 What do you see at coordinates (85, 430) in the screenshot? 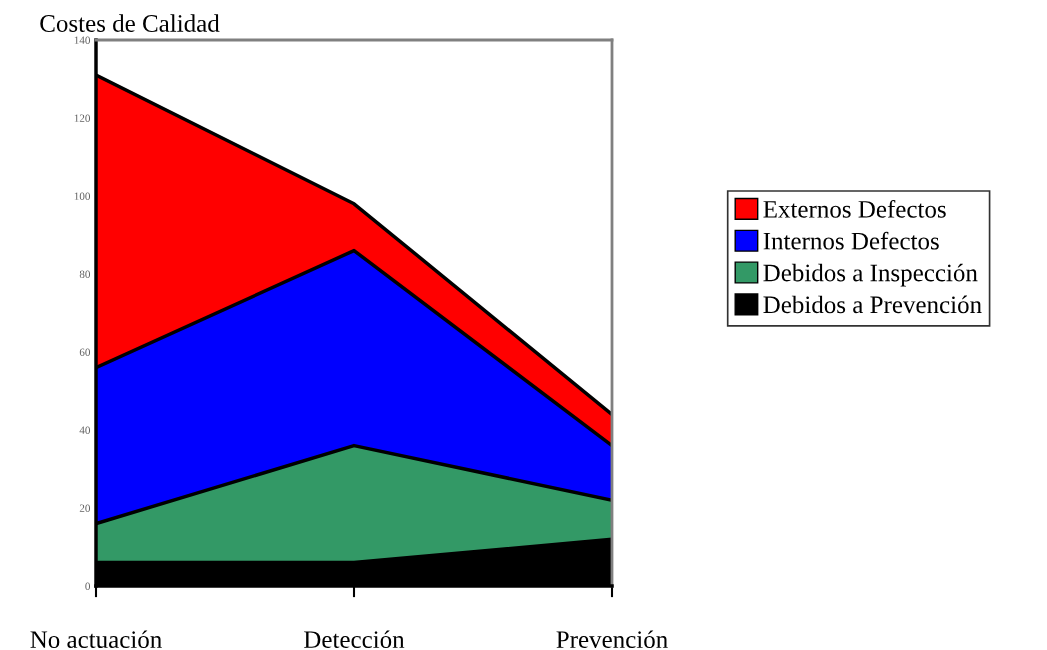
I see `y-tick-label: 40` at bounding box center [85, 430].